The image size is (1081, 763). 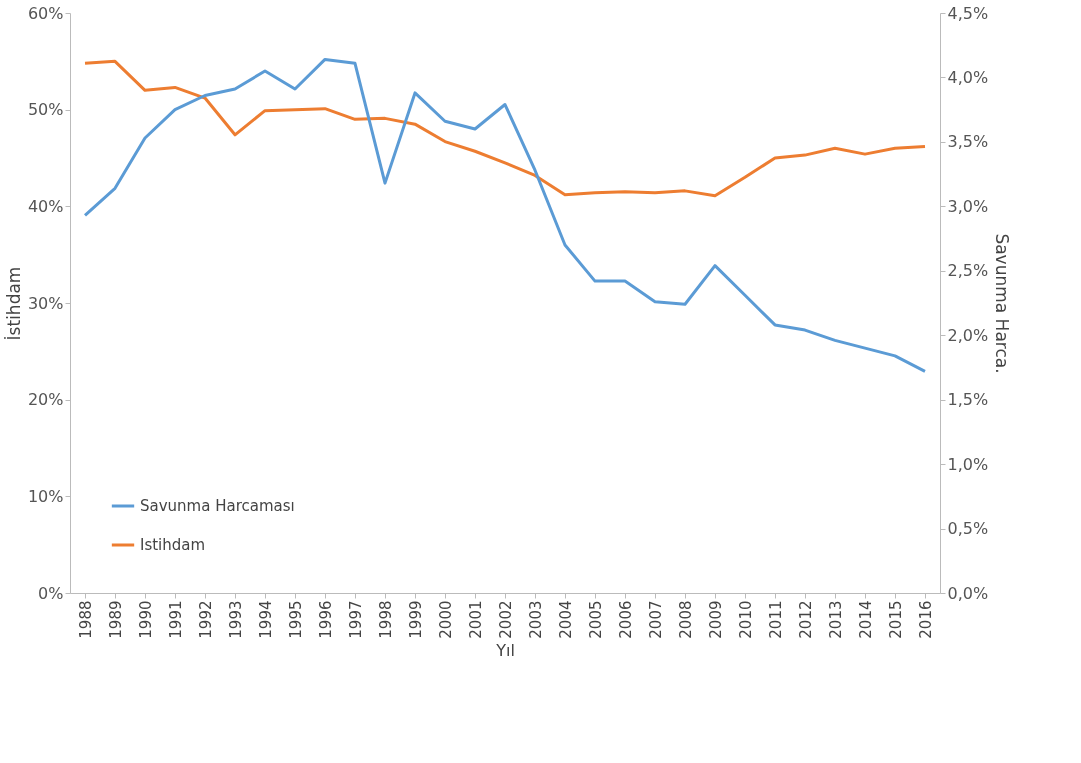 I want to click on y2-tick-label: 1,0%, so click(x=968, y=464).